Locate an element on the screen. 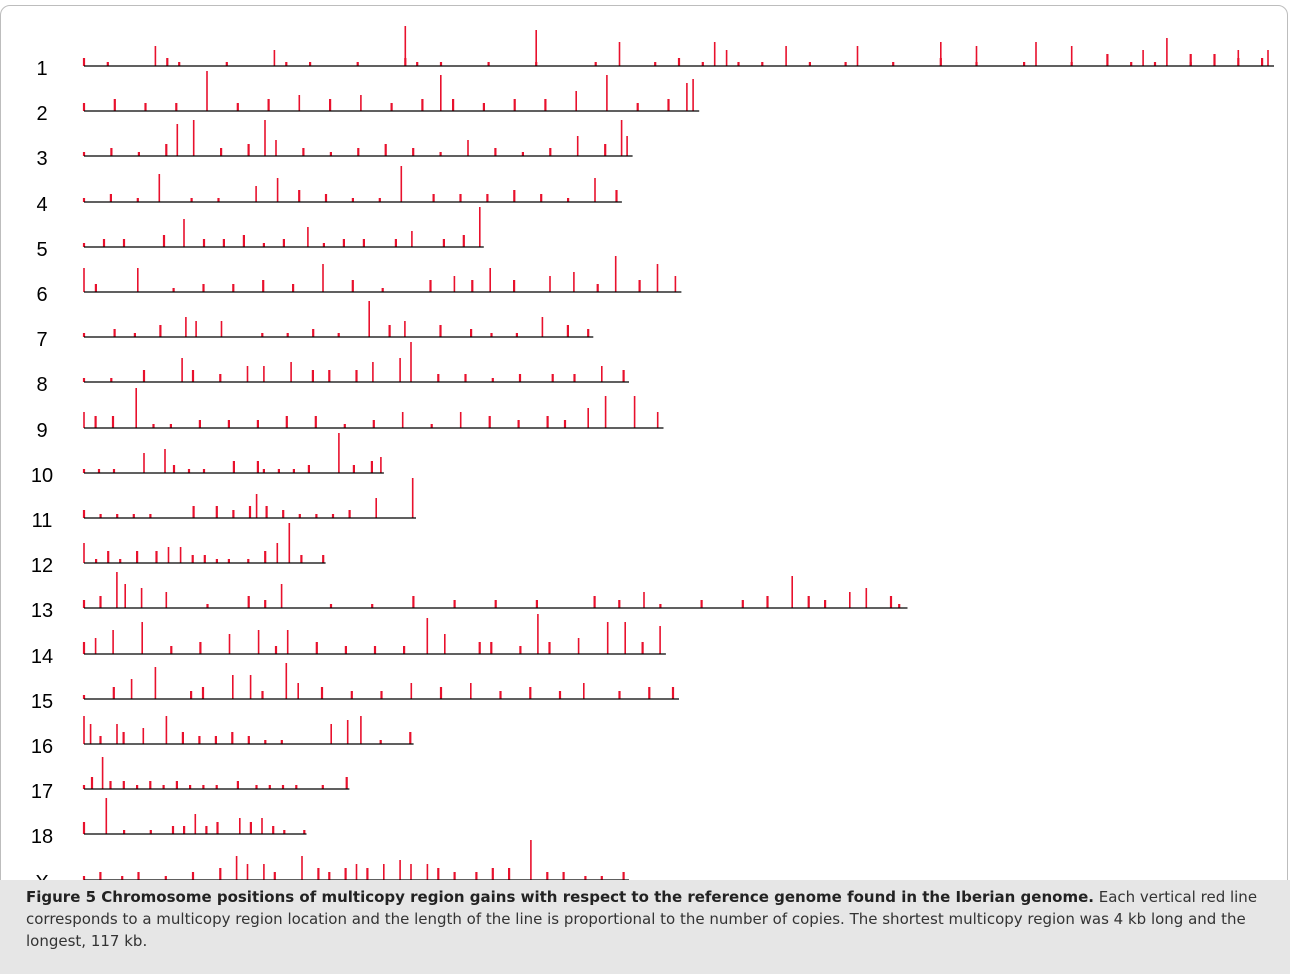  chromosome-label-16: 16 is located at coordinates (42, 747).